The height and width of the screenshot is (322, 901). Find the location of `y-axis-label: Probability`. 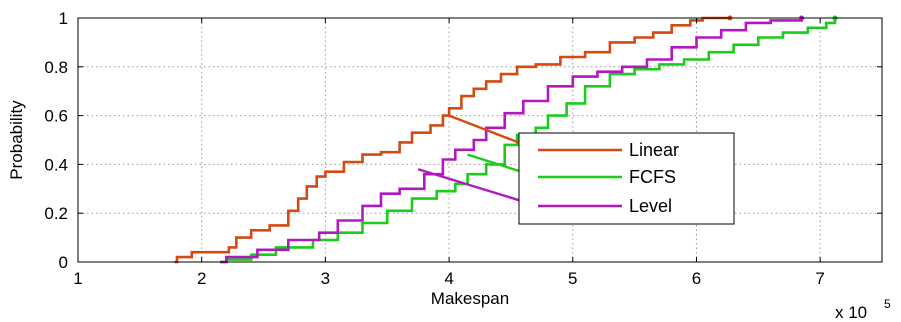

y-axis-label: Probability is located at coordinates (16, 140).